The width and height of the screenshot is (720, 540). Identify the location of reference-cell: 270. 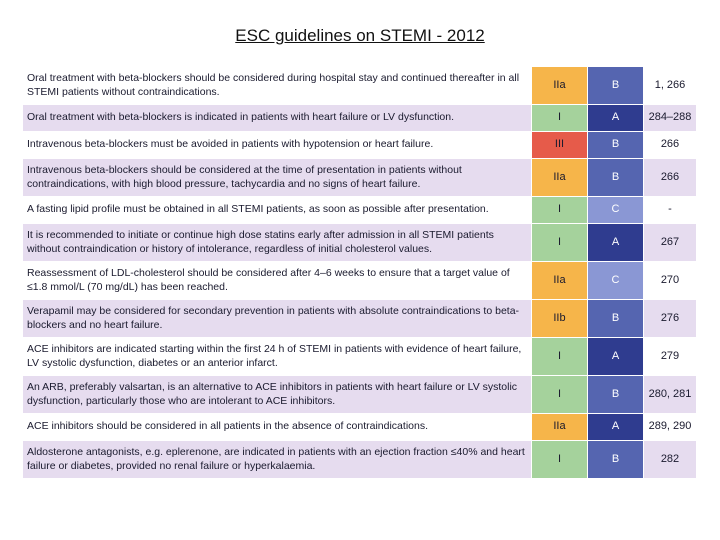
(670, 280).